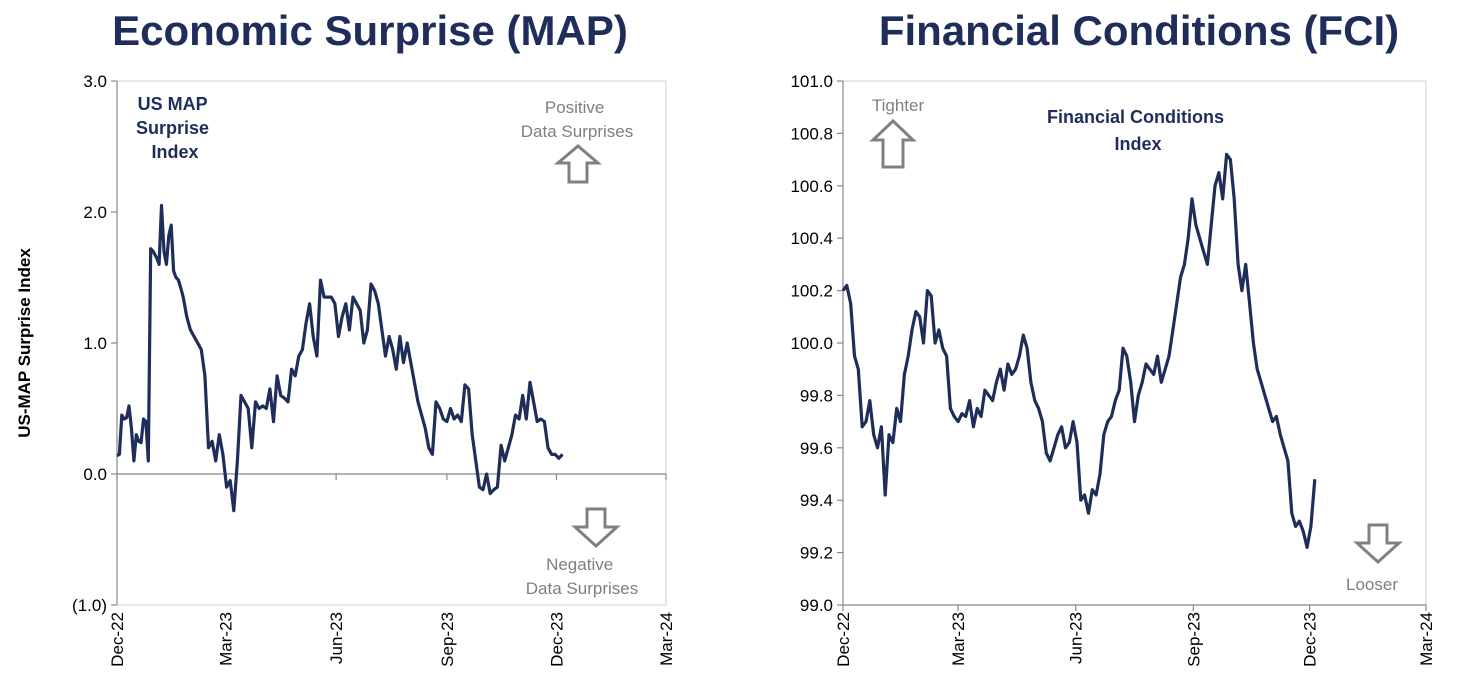 Image resolution: width=1462 pixels, height=694 pixels. Describe the element at coordinates (811, 238) in the screenshot. I see `y-tick-label: 100.4` at that location.